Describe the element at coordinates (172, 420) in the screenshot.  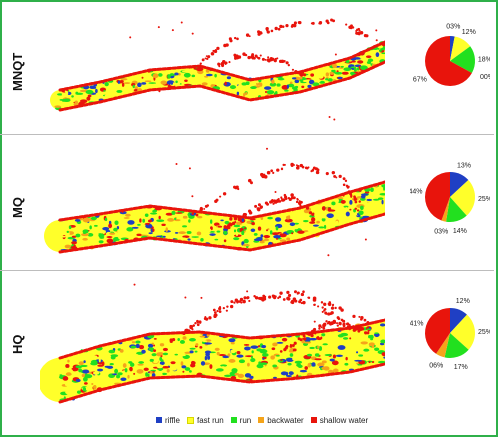
I see `legend-label: riffle` at that location.